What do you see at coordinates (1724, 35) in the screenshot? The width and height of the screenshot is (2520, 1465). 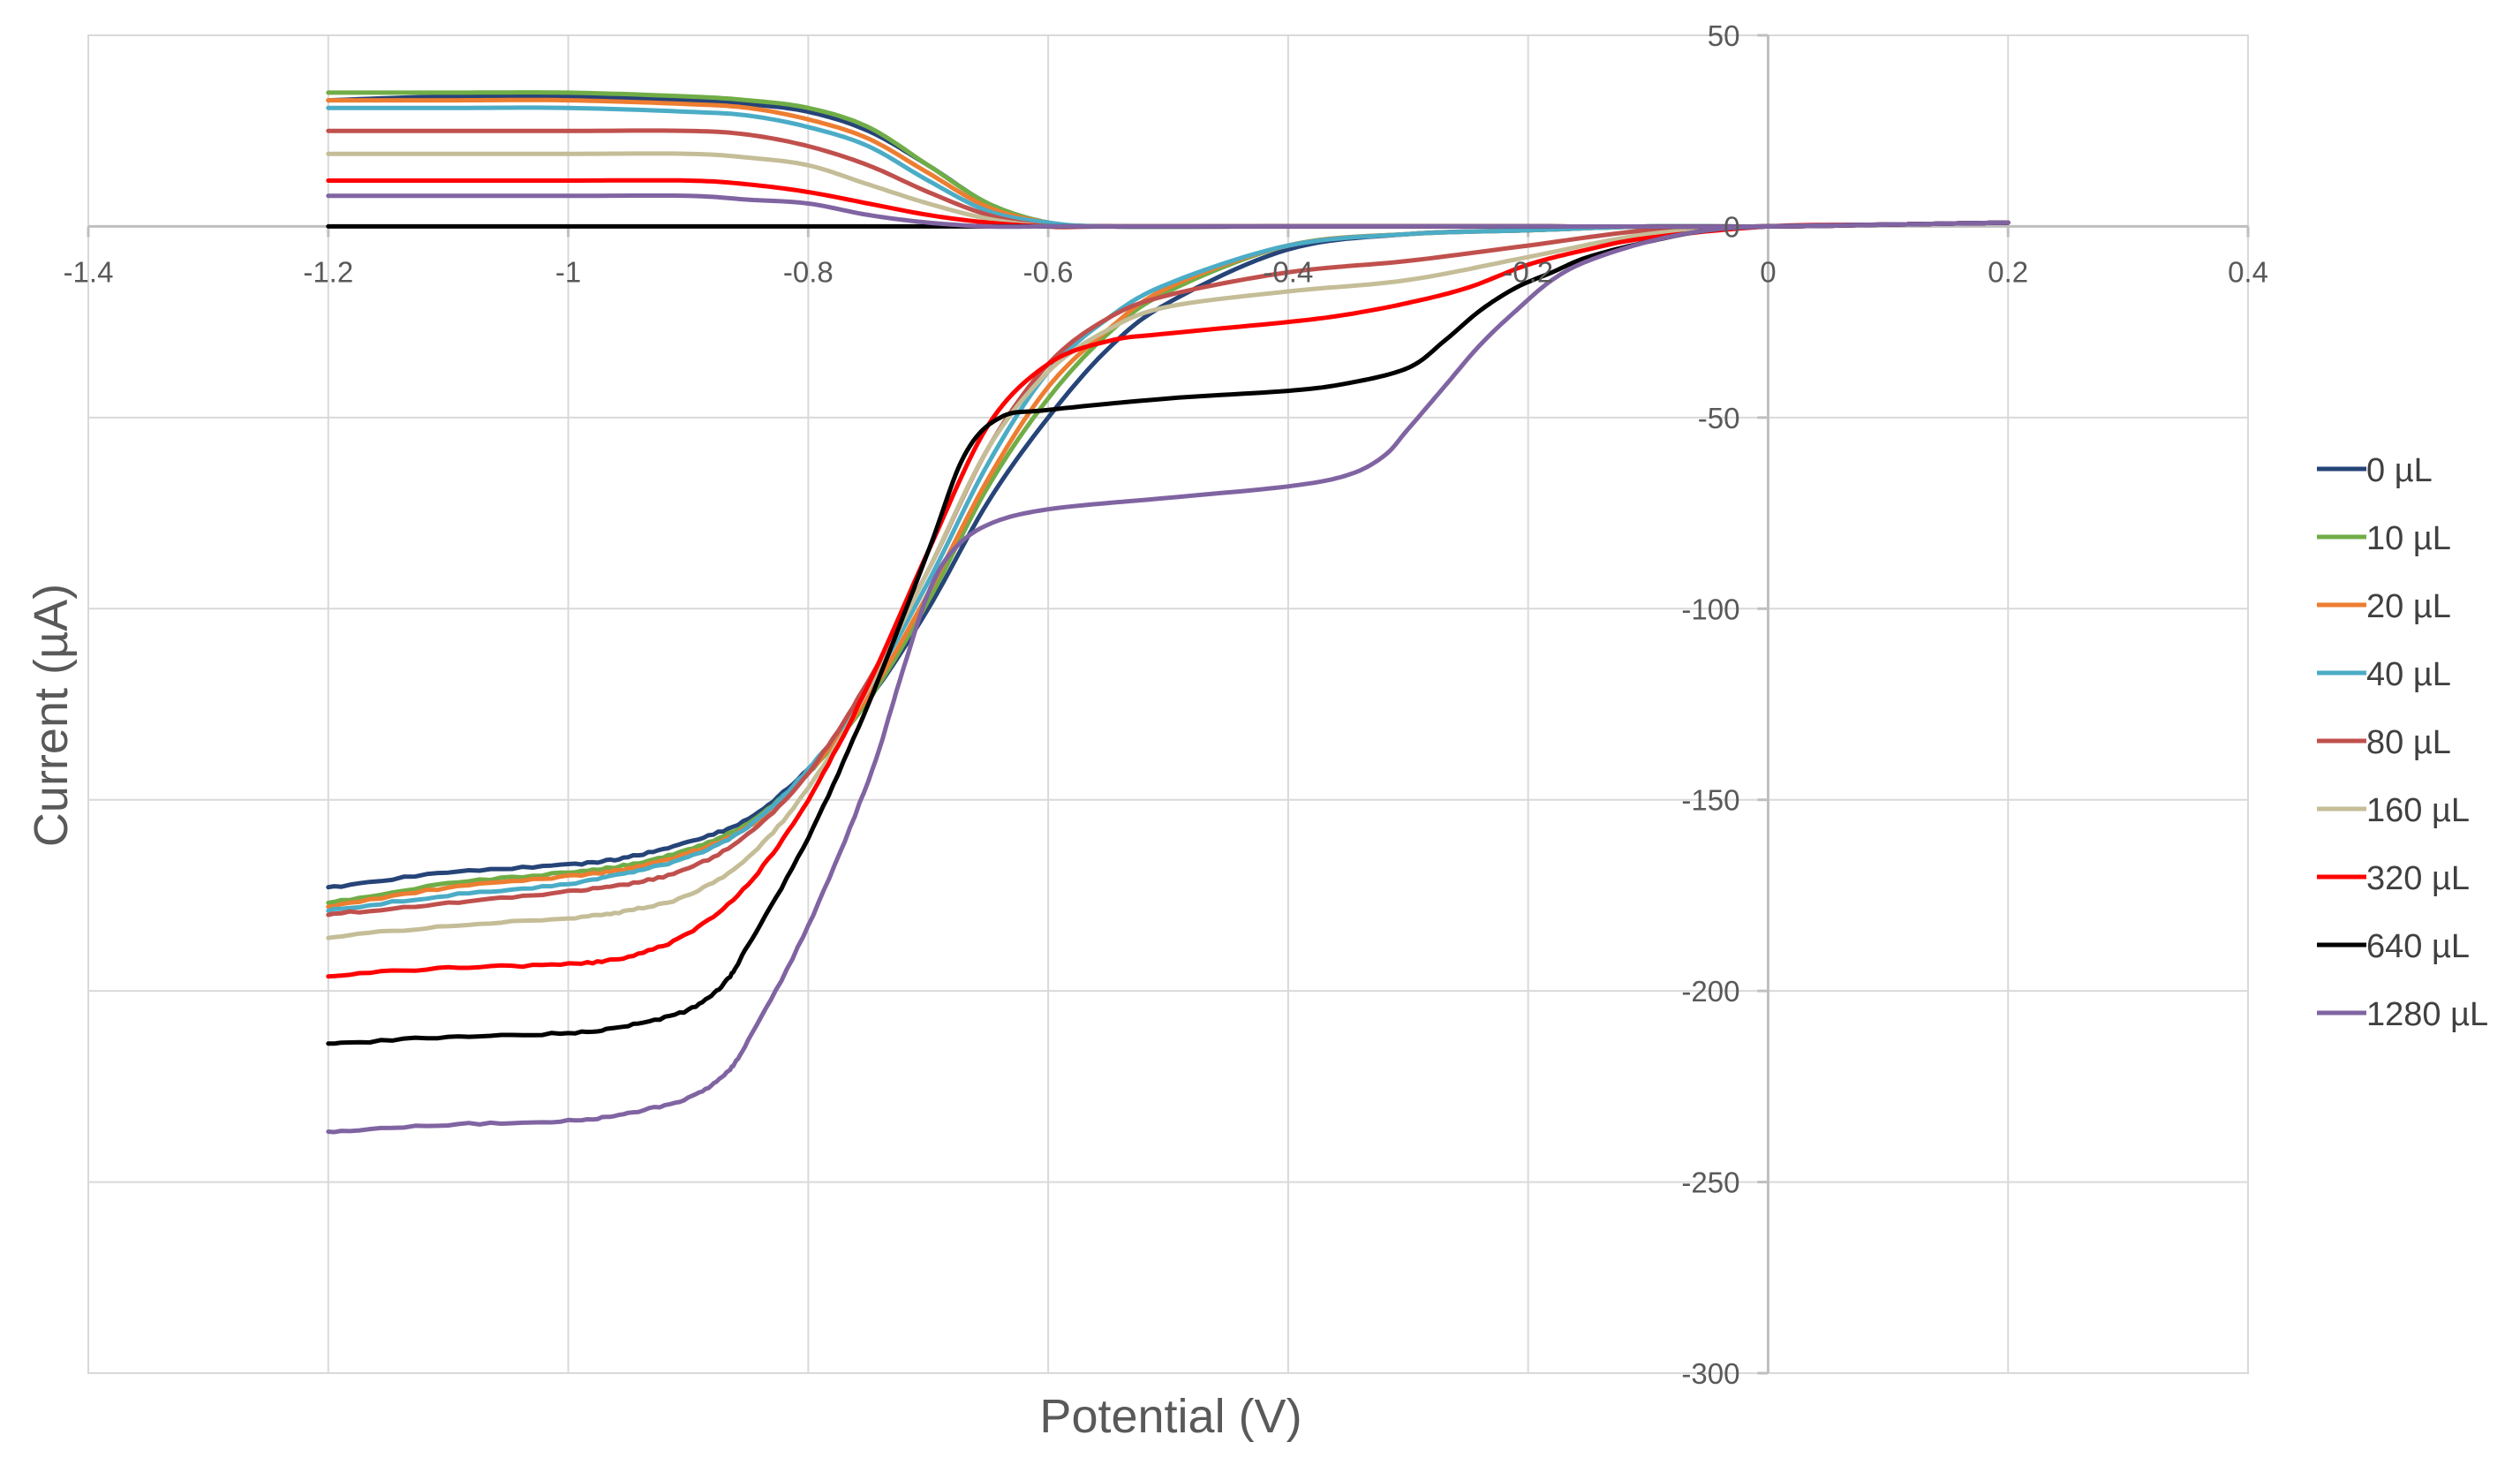 I see `y-tick-label: 50` at bounding box center [1724, 35].